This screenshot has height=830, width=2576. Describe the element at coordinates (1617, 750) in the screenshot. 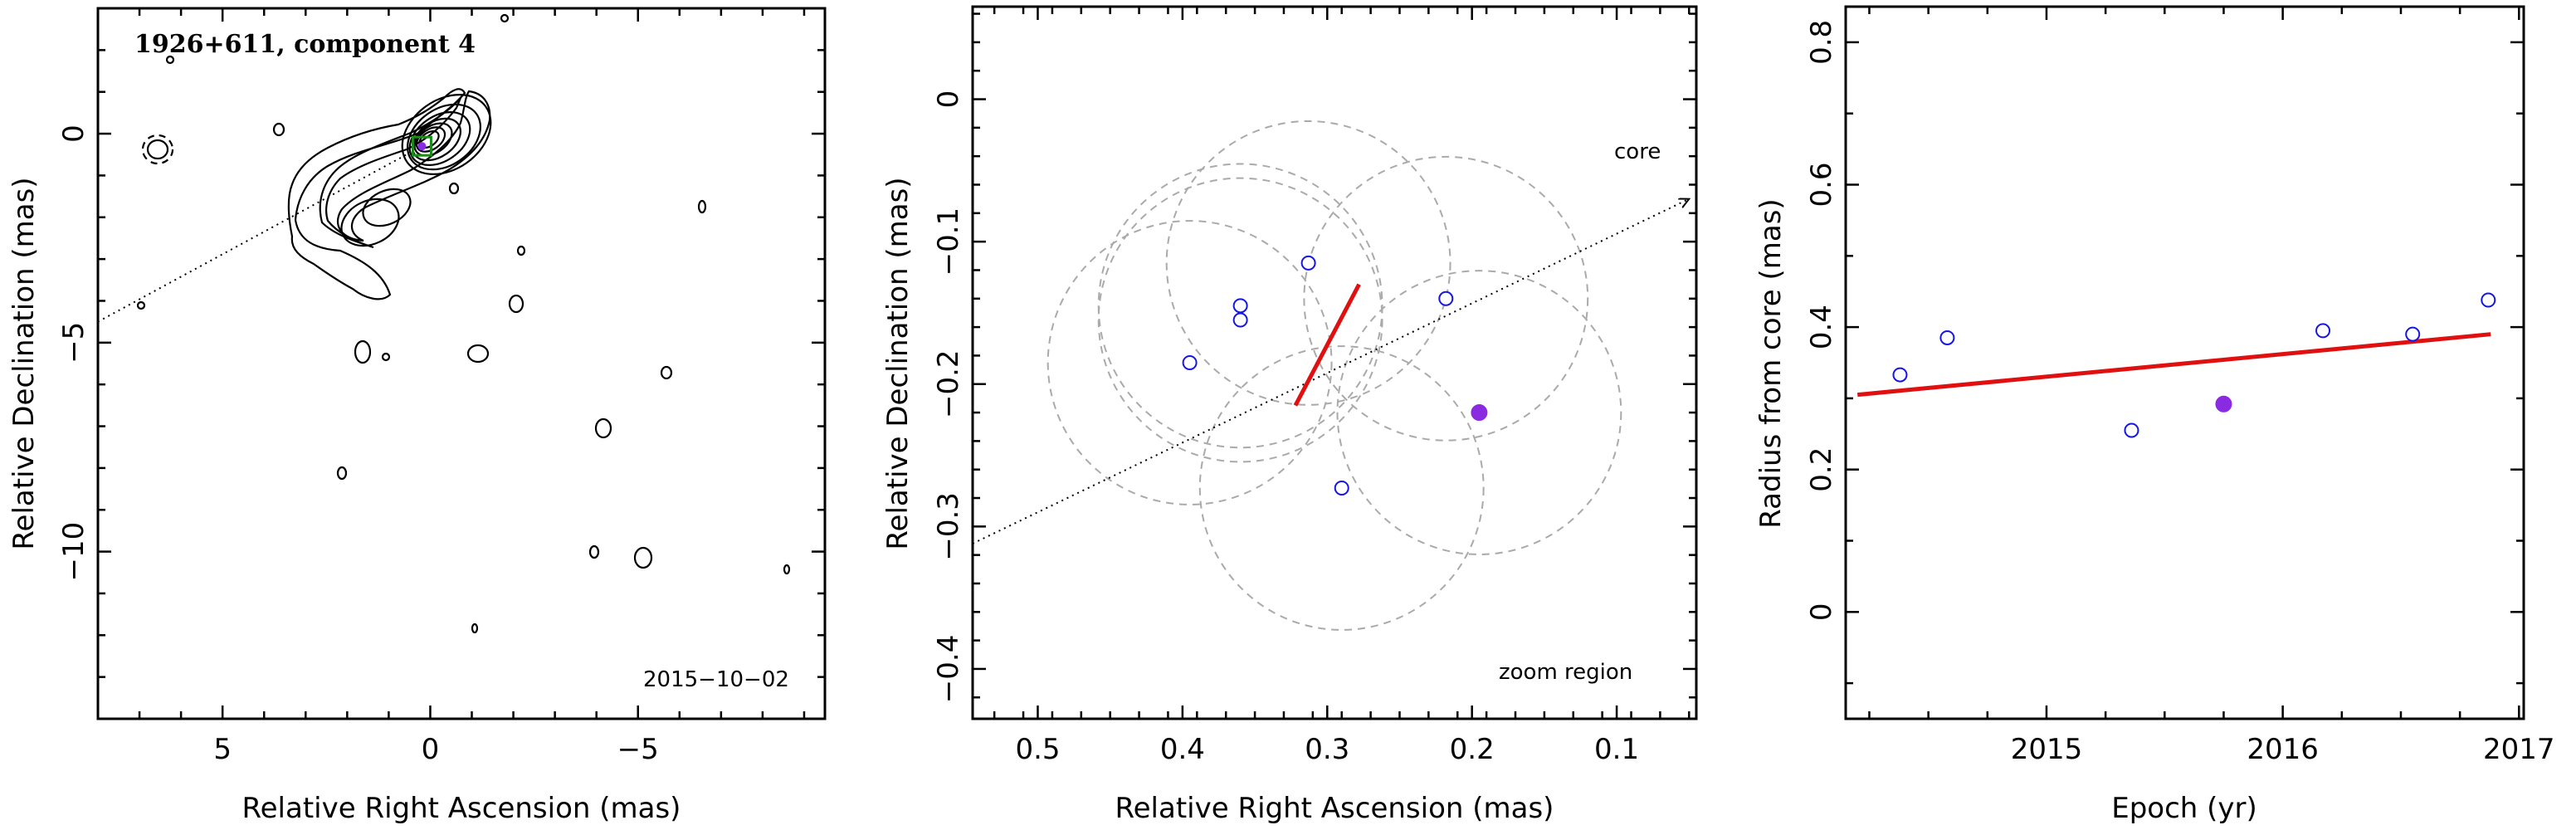

I see `x-tick-label: 0.1` at that location.